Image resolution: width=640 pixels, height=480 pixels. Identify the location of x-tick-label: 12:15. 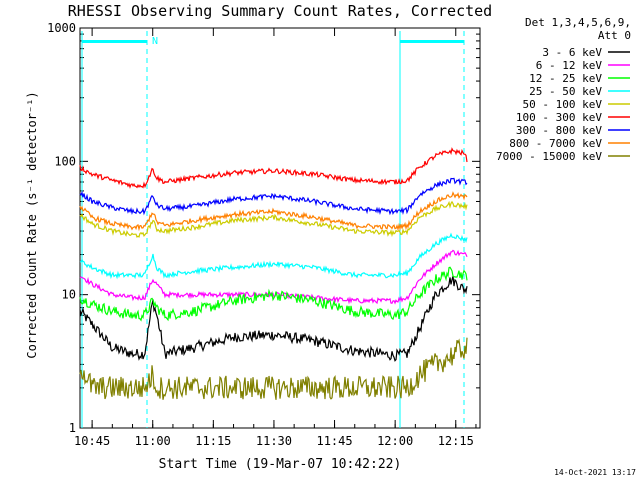
(456, 441).